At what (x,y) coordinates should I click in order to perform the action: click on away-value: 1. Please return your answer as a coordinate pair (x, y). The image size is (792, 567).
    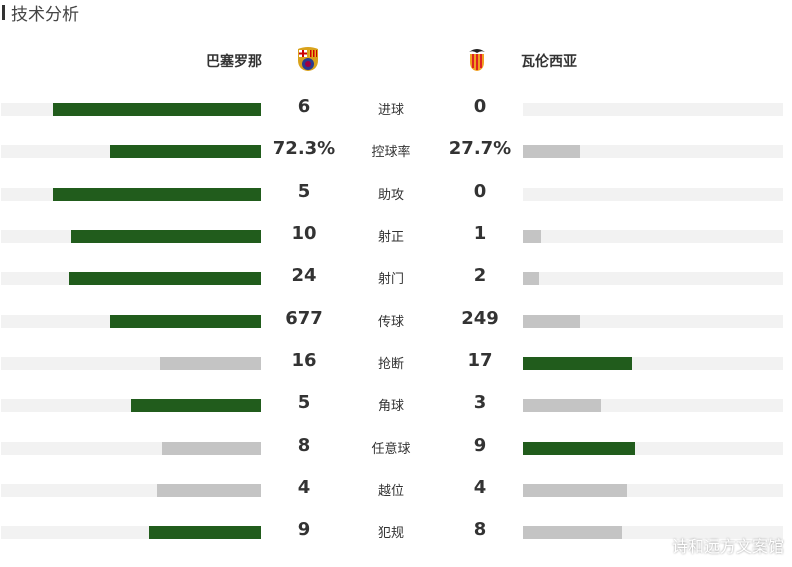
    Looking at the image, I should click on (480, 233).